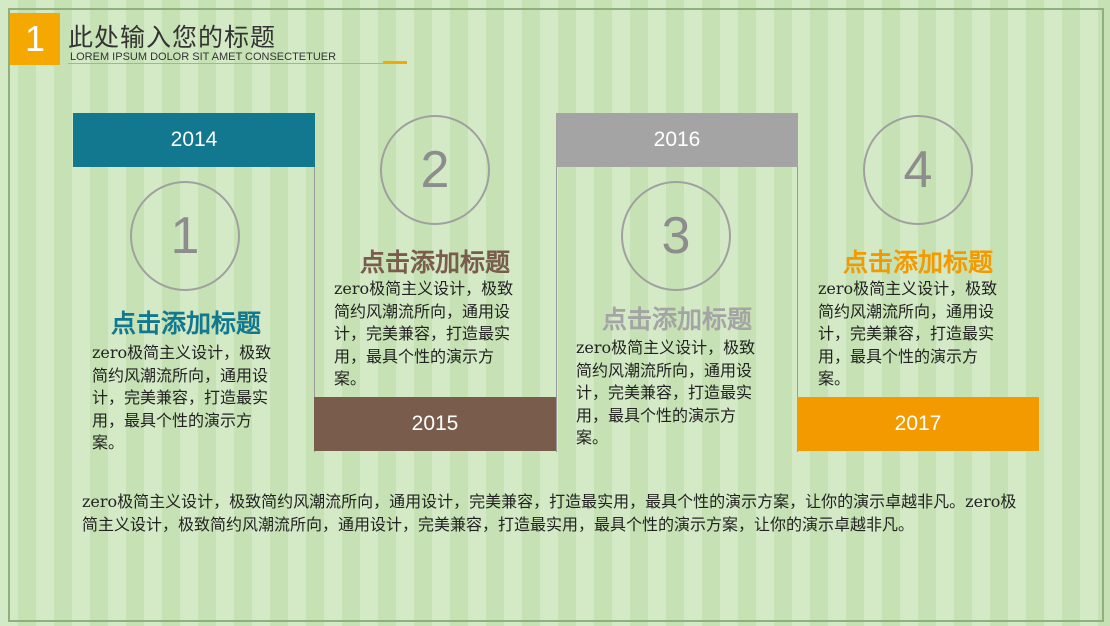 This screenshot has height=626, width=1110. What do you see at coordinates (172, 37) in the screenshot?
I see `page-title: 此处输入您的标题` at bounding box center [172, 37].